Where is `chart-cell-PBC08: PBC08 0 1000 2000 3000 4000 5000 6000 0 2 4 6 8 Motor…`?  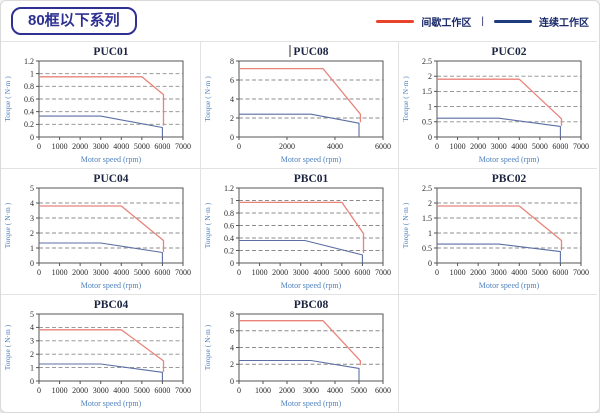
chart-cell-PBC08: PBC08 0 1000 2000 3000 4000 5000 6000 0 2 4 6 8 Motor… is located at coordinates (299, 353).